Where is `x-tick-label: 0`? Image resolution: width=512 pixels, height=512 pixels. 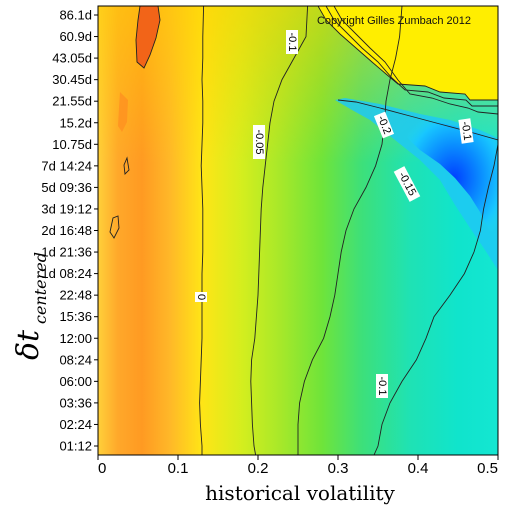 x-tick-label: 0 is located at coordinates (102, 468).